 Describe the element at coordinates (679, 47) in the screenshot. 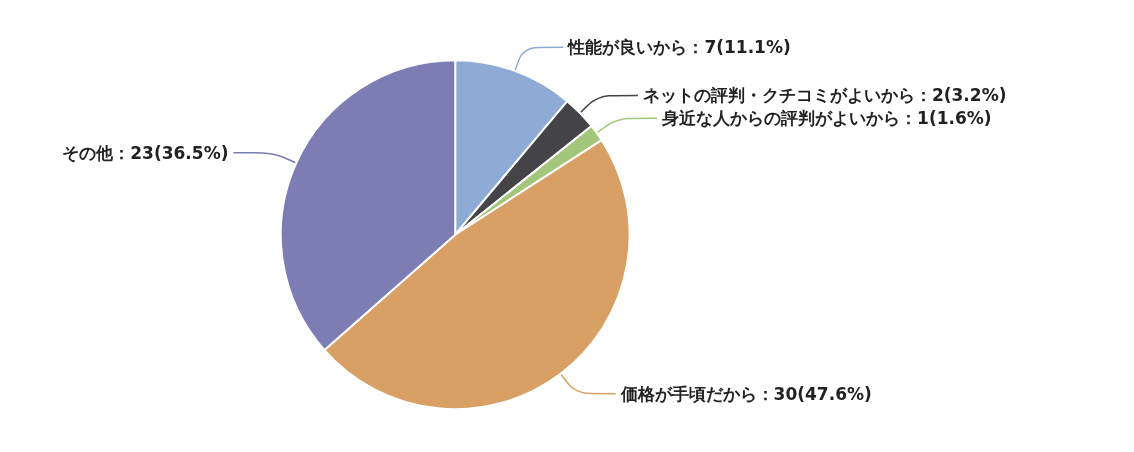

I see `slice-label: 性能が良いから：7(11.1%)` at that location.